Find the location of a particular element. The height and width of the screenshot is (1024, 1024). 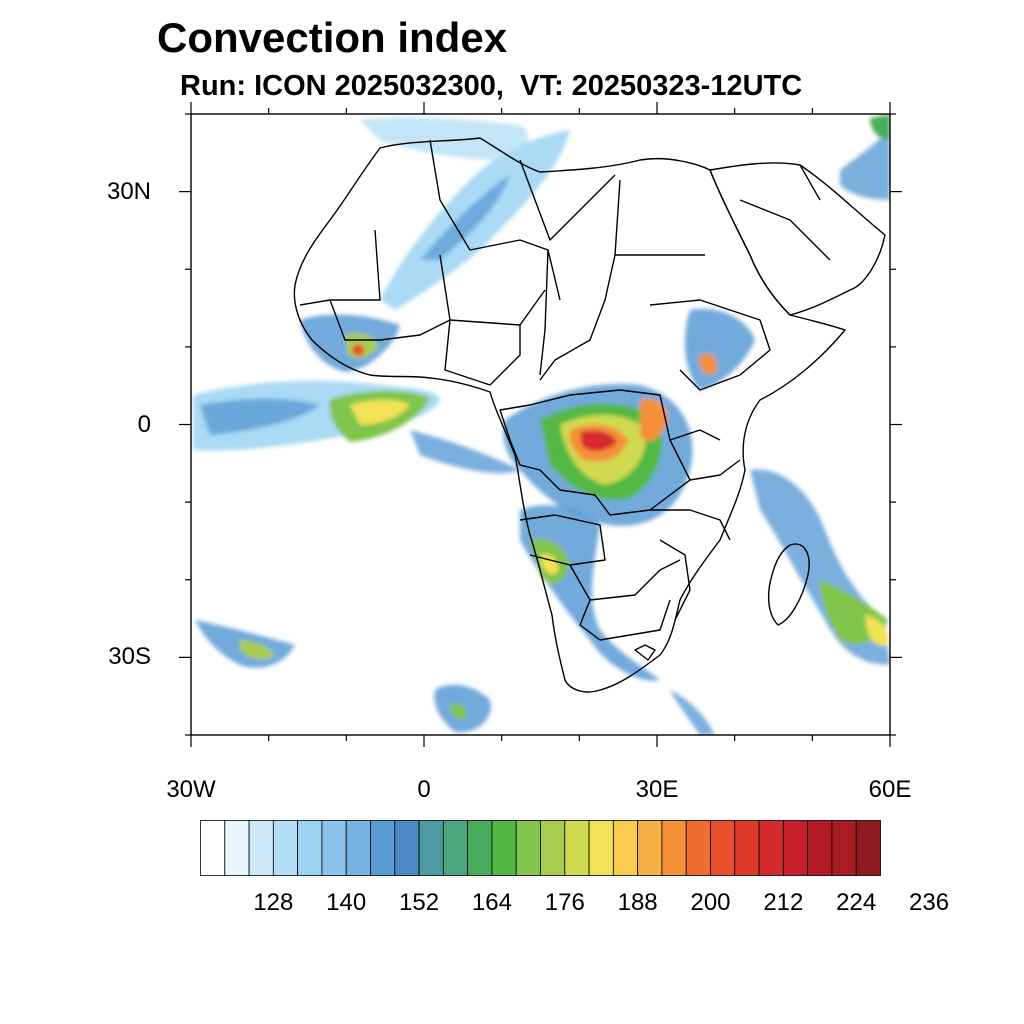

field-med-north is located at coordinates (444, 138).